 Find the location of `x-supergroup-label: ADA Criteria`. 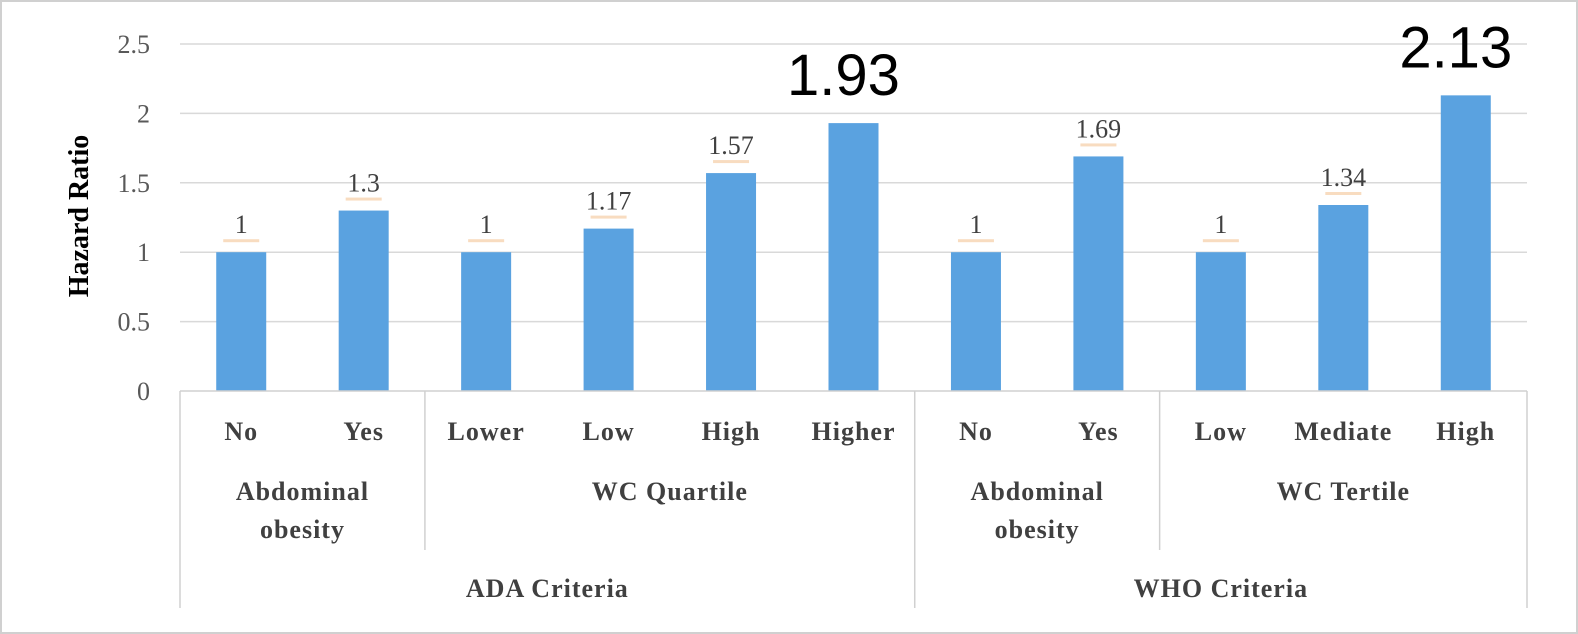

x-supergroup-label: ADA Criteria is located at coordinates (547, 588).